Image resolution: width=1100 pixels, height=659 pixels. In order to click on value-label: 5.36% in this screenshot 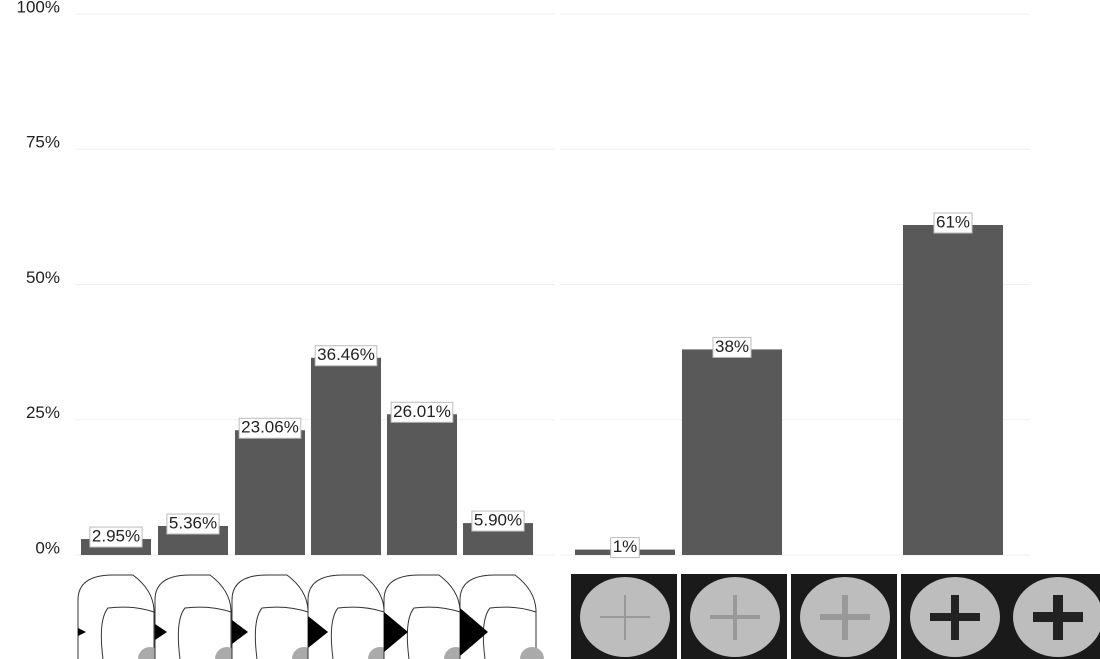, I will do `click(193, 522)`.